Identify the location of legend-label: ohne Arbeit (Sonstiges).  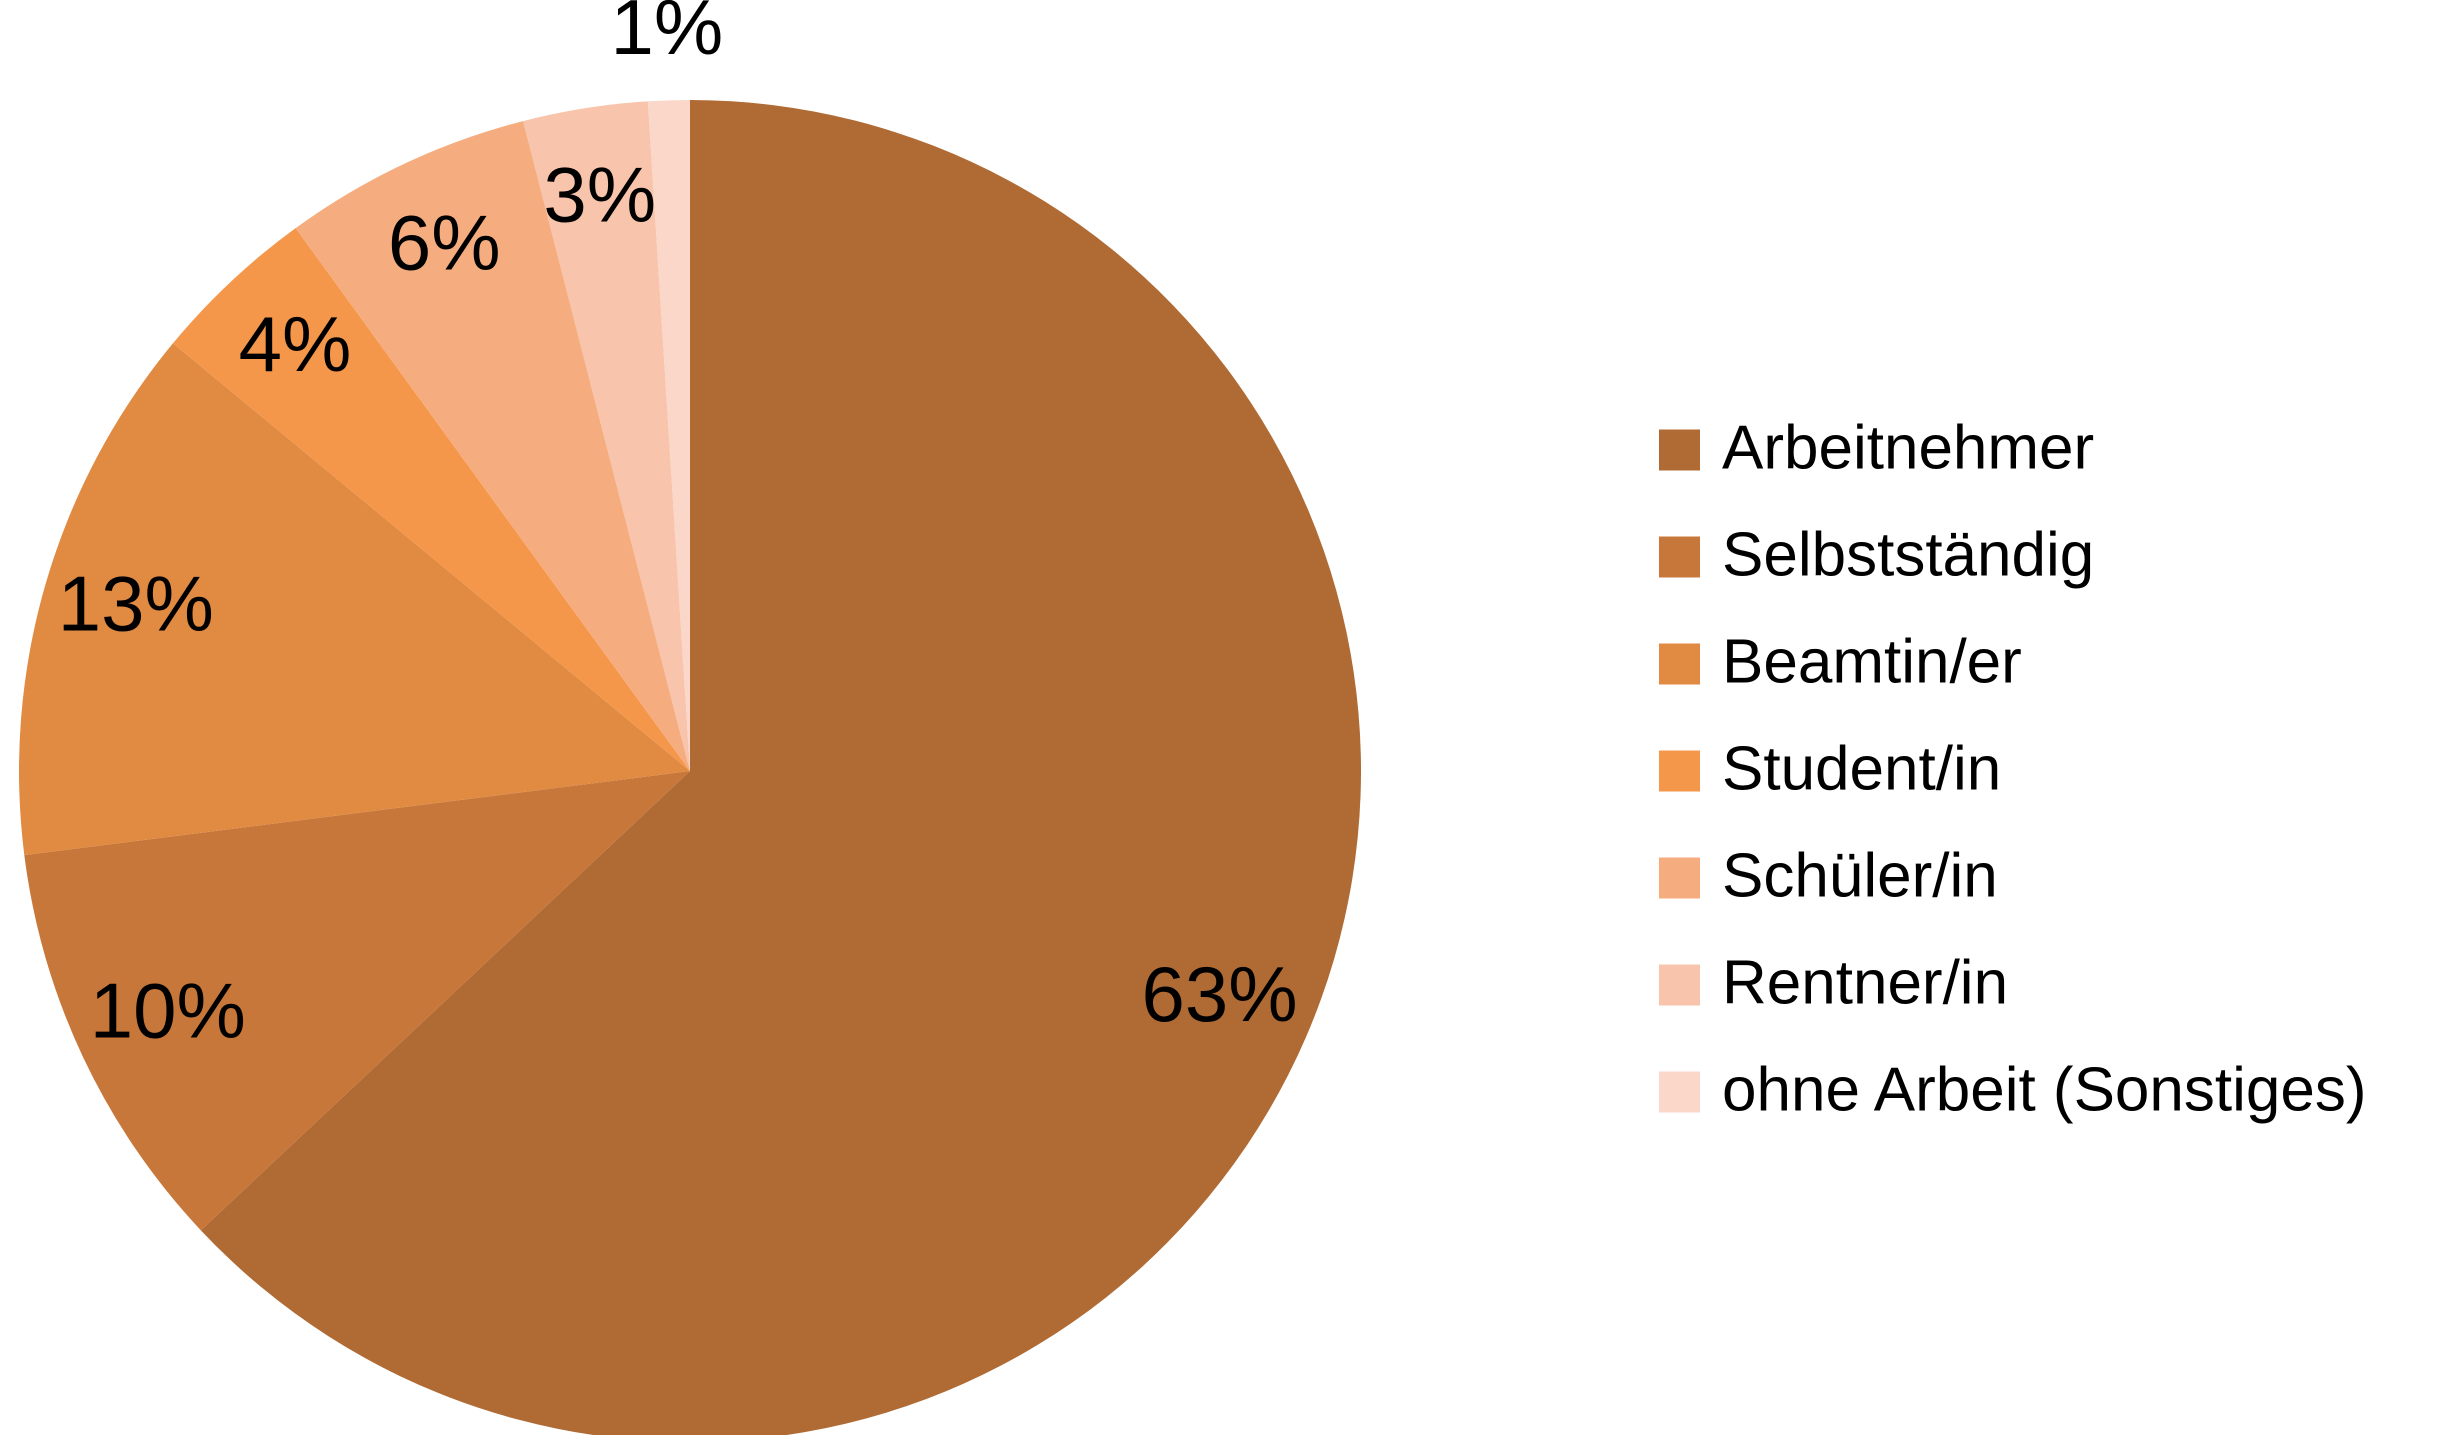
(2044, 1089).